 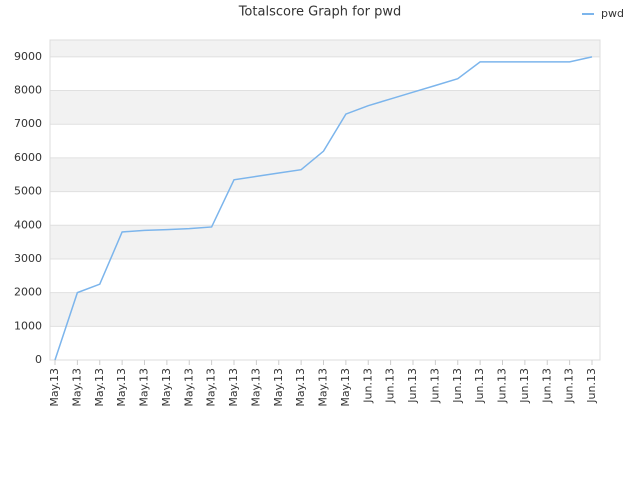 What do you see at coordinates (28, 292) in the screenshot?
I see `y-tick-label: 2000` at bounding box center [28, 292].